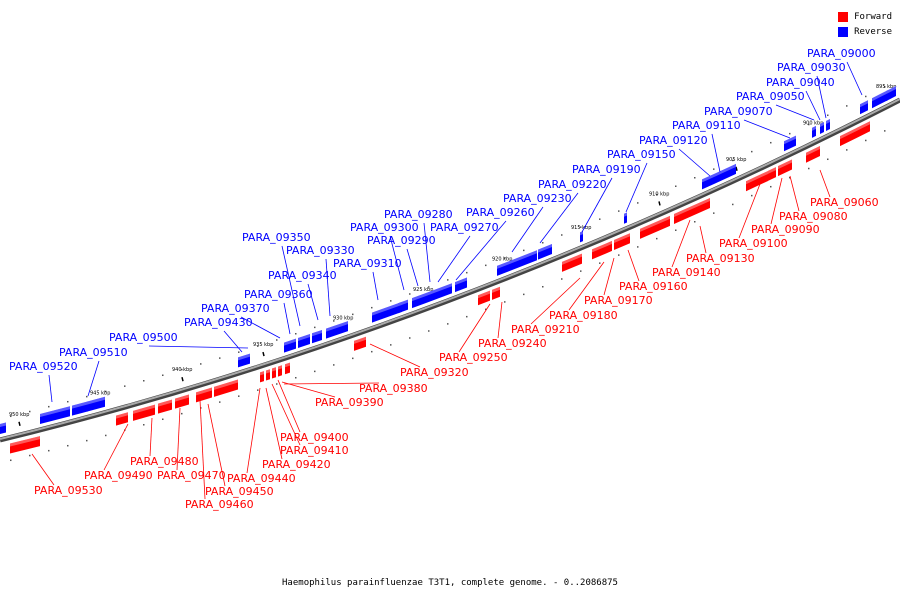 This screenshot has height=600, width=900. What do you see at coordinates (393, 388) in the screenshot?
I see `forward-gene-label: PARA_09380` at bounding box center [393, 388].